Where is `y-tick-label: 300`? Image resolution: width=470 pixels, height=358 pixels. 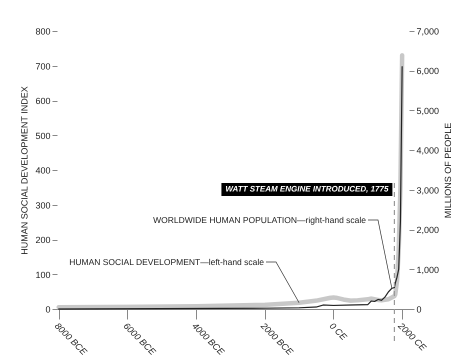
y-tick-label: 300 is located at coordinates (42, 205).